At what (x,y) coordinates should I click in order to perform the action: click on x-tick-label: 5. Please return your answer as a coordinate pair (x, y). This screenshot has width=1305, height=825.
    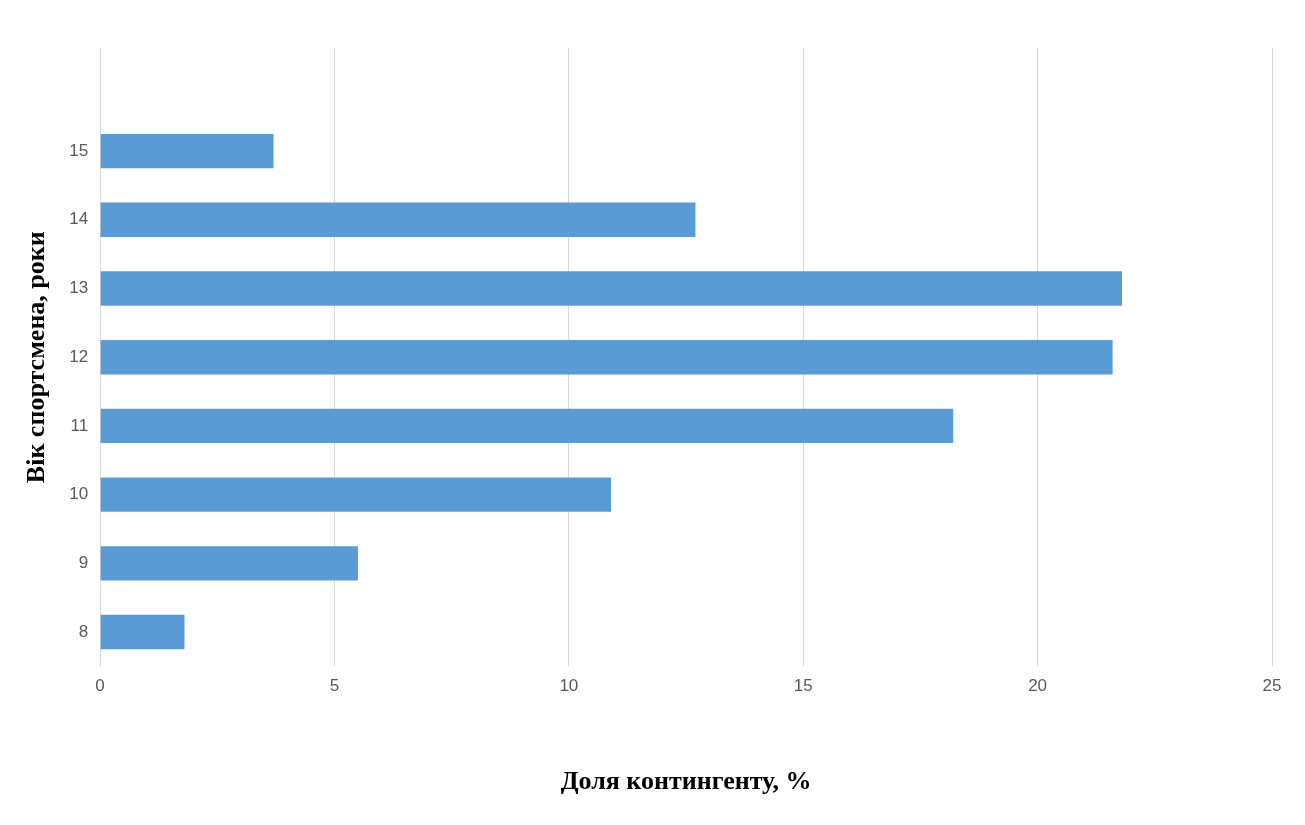
    Looking at the image, I should click on (334, 686).